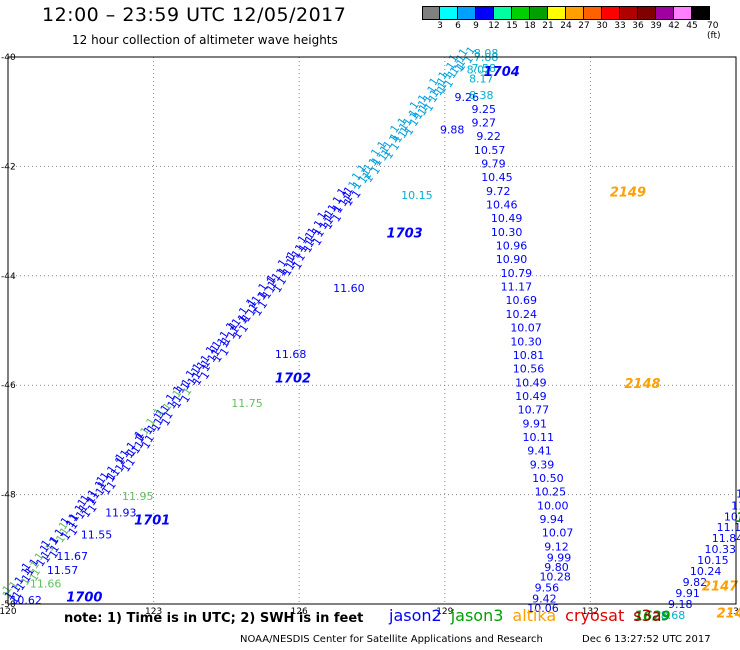 The width and height of the screenshot is (740, 650). Describe the element at coordinates (530, 26) in the screenshot. I see `colorbar-tick-label: 18` at that location.